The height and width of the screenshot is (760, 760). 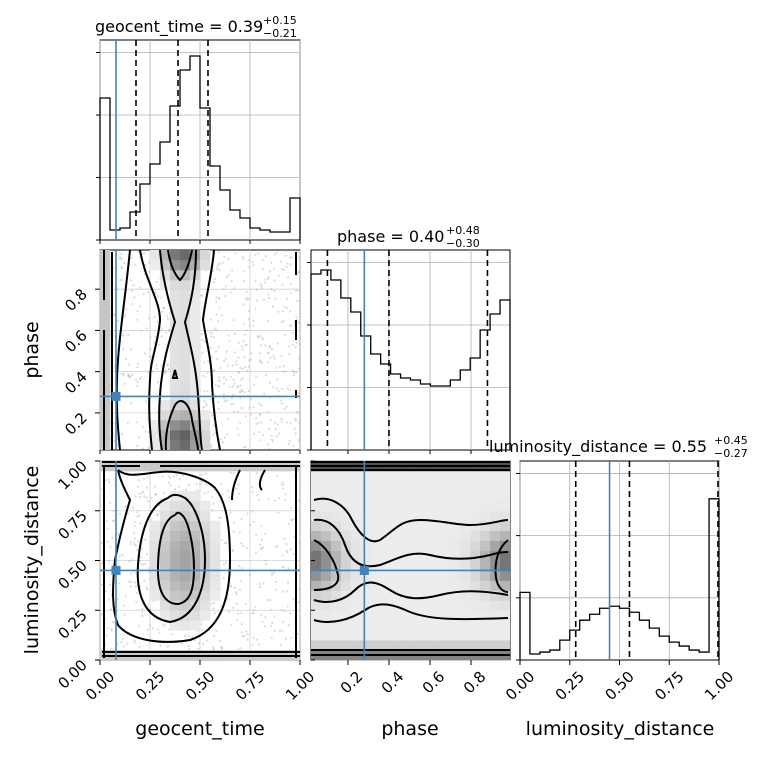 What do you see at coordinates (76, 424) in the screenshot?
I see `y-tick-label: 0.2` at bounding box center [76, 424].